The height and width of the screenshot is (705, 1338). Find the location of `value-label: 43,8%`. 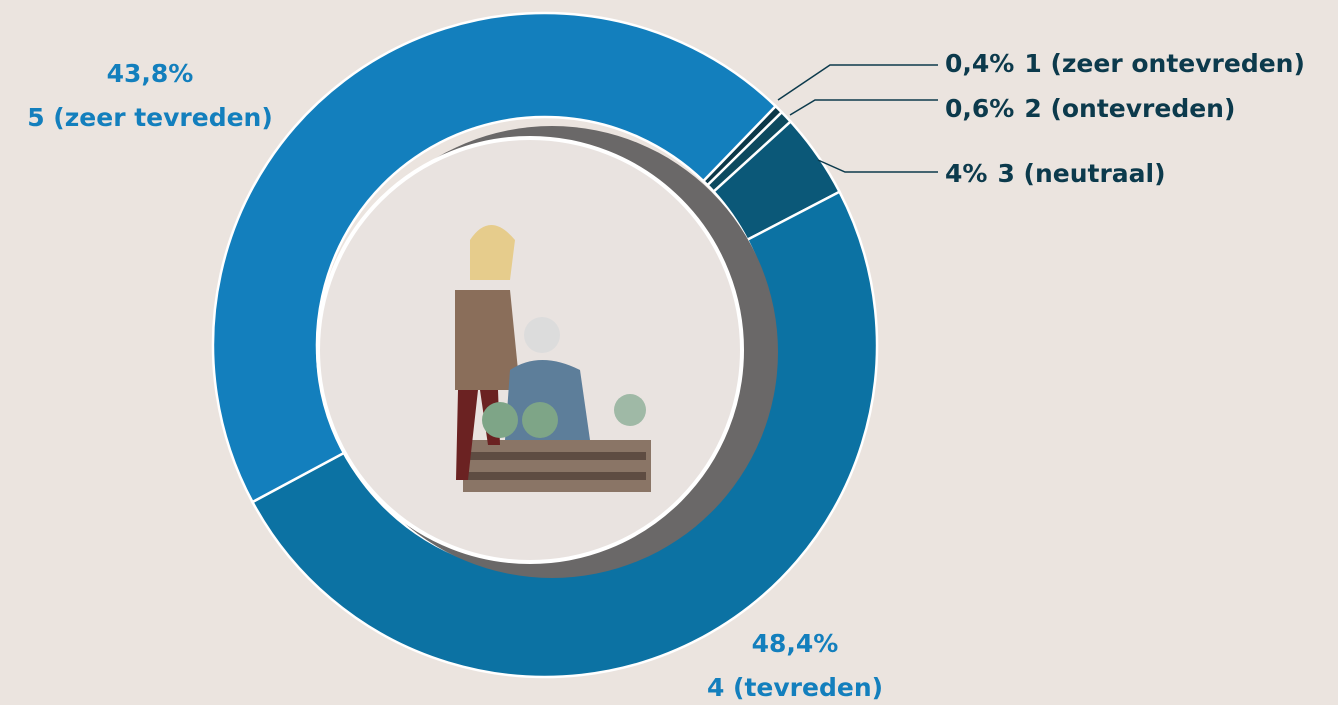

value-label: 43,8% is located at coordinates (150, 73).